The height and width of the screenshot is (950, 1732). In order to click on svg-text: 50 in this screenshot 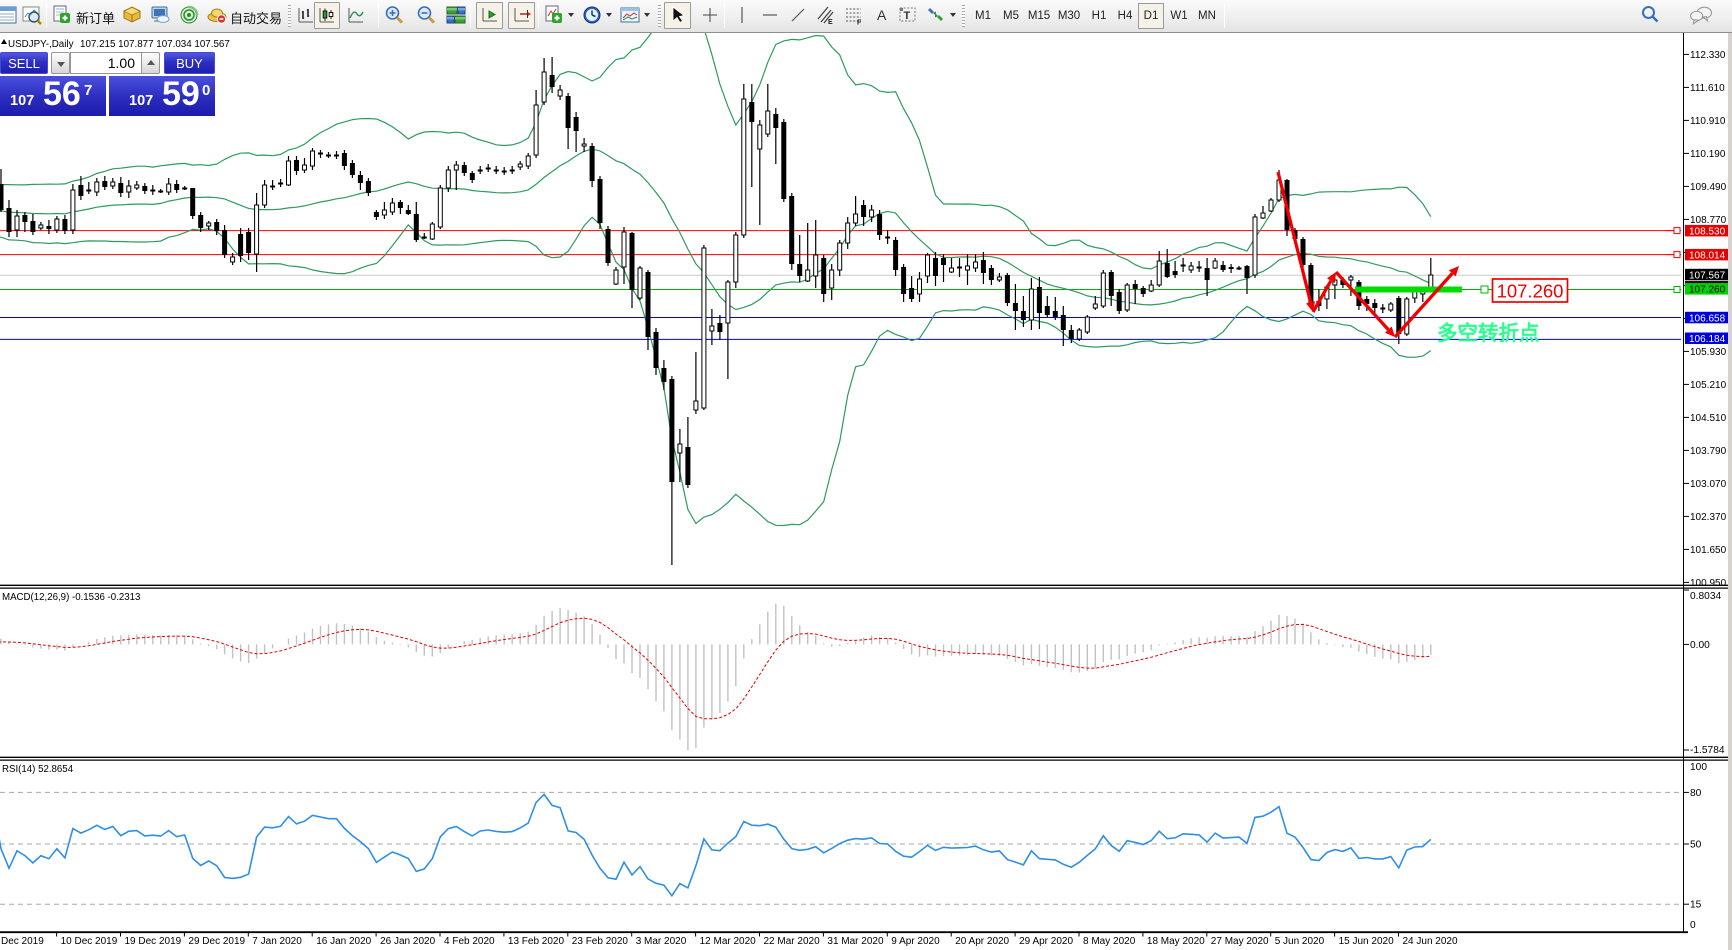, I will do `click(1696, 845)`.